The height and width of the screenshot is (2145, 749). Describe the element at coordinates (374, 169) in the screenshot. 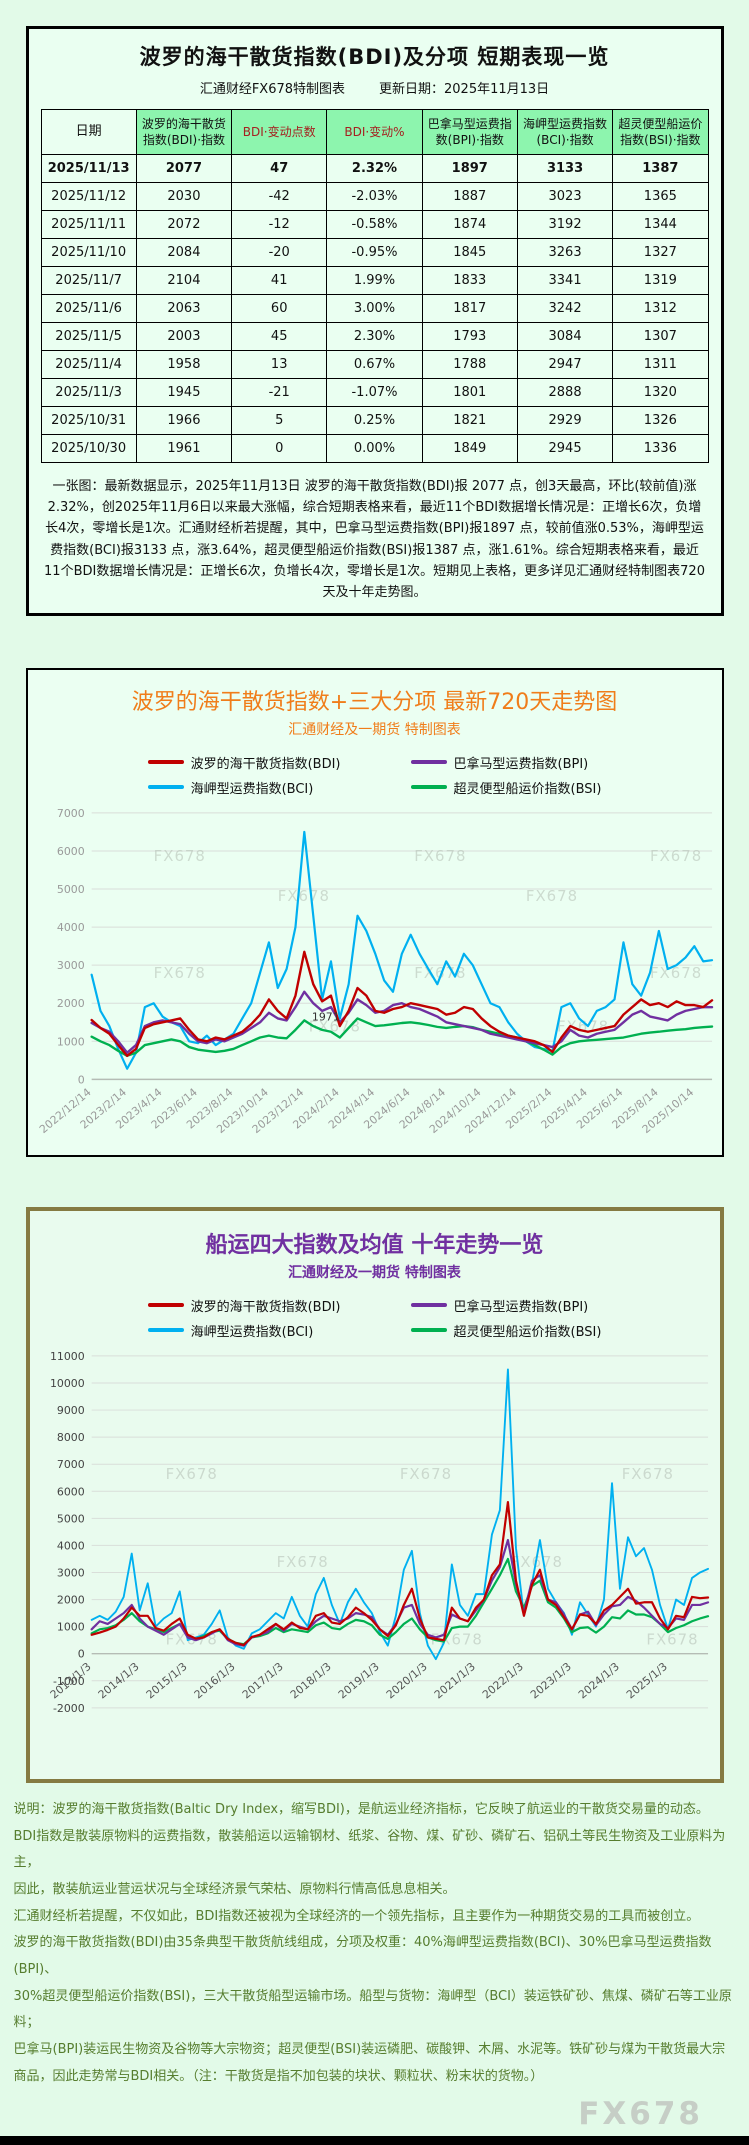

I see `table-cell: 2.32%` at that location.